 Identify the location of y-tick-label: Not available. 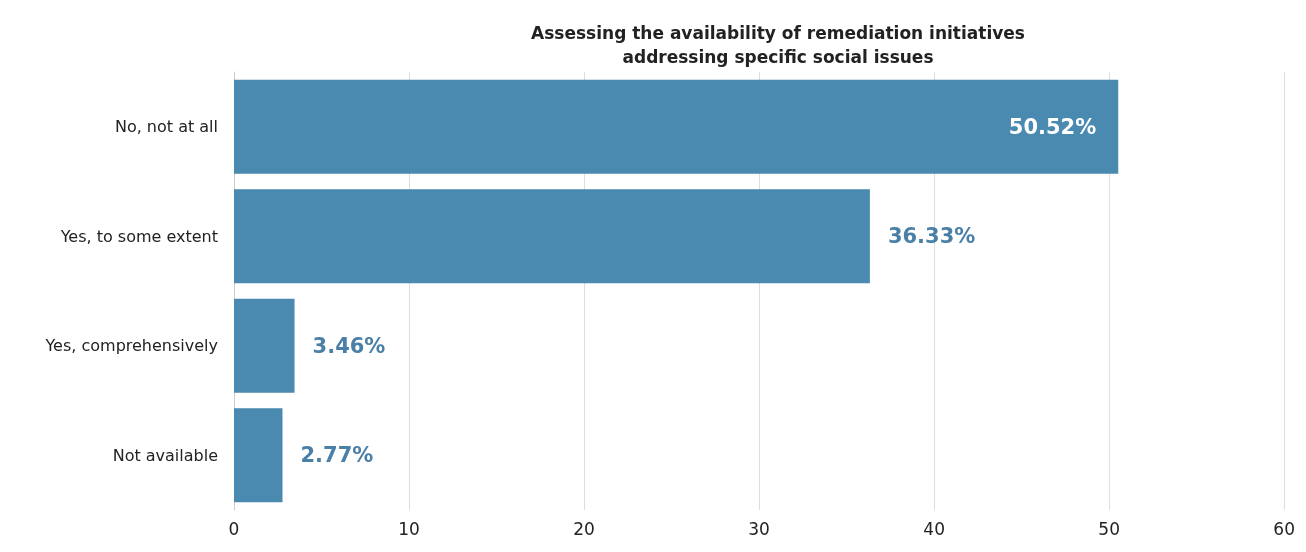
(165, 455).